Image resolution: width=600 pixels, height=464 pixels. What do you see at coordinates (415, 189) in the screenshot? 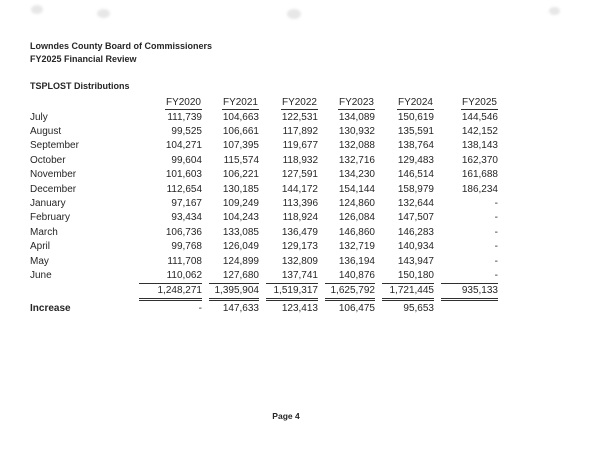
I see `cell-value: 158,979` at bounding box center [415, 189].